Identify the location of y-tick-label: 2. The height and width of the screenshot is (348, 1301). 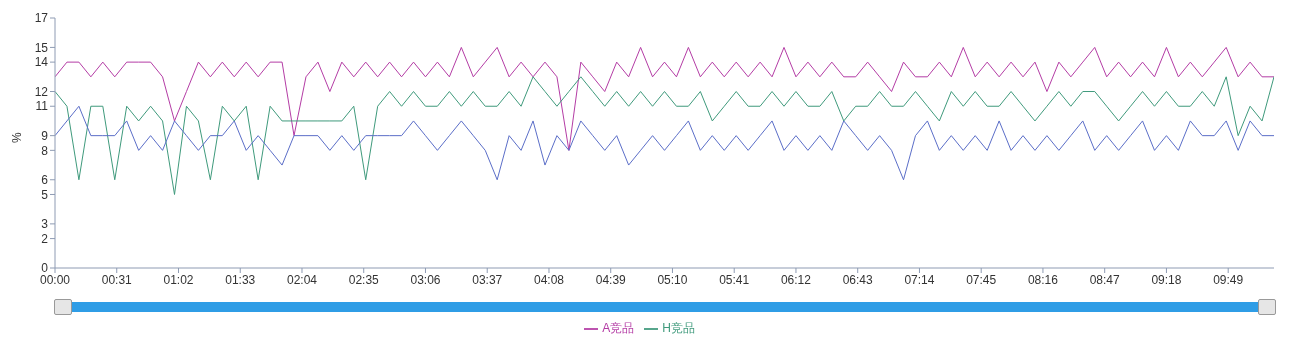
(45, 238).